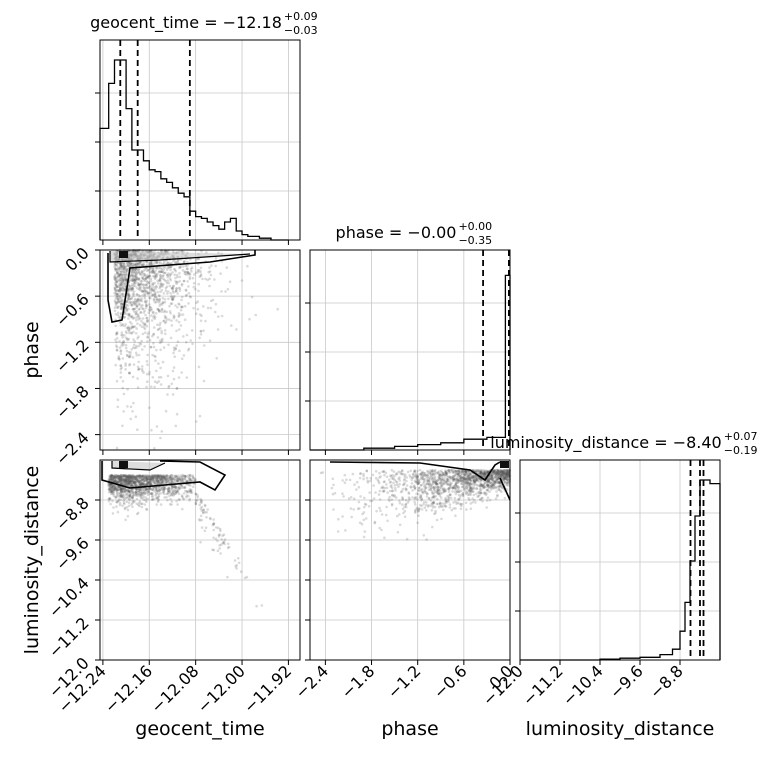  What do you see at coordinates (128, 688) in the screenshot?
I see `x-tick-label: −12.16` at bounding box center [128, 688].